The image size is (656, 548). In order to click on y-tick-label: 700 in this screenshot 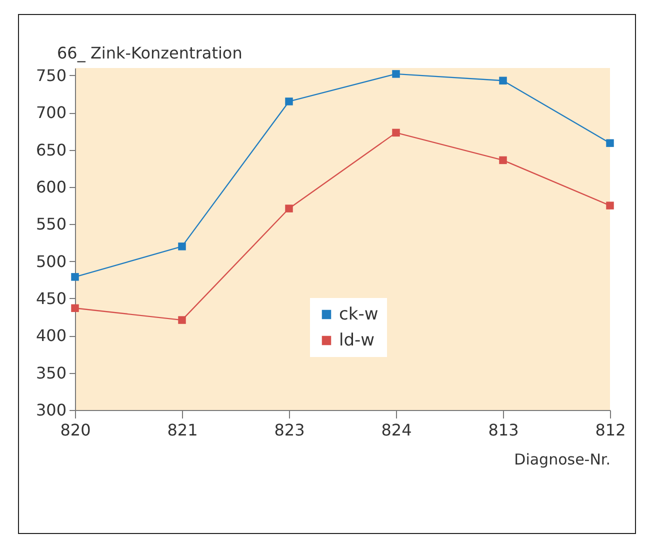, I will do `click(51, 112)`.